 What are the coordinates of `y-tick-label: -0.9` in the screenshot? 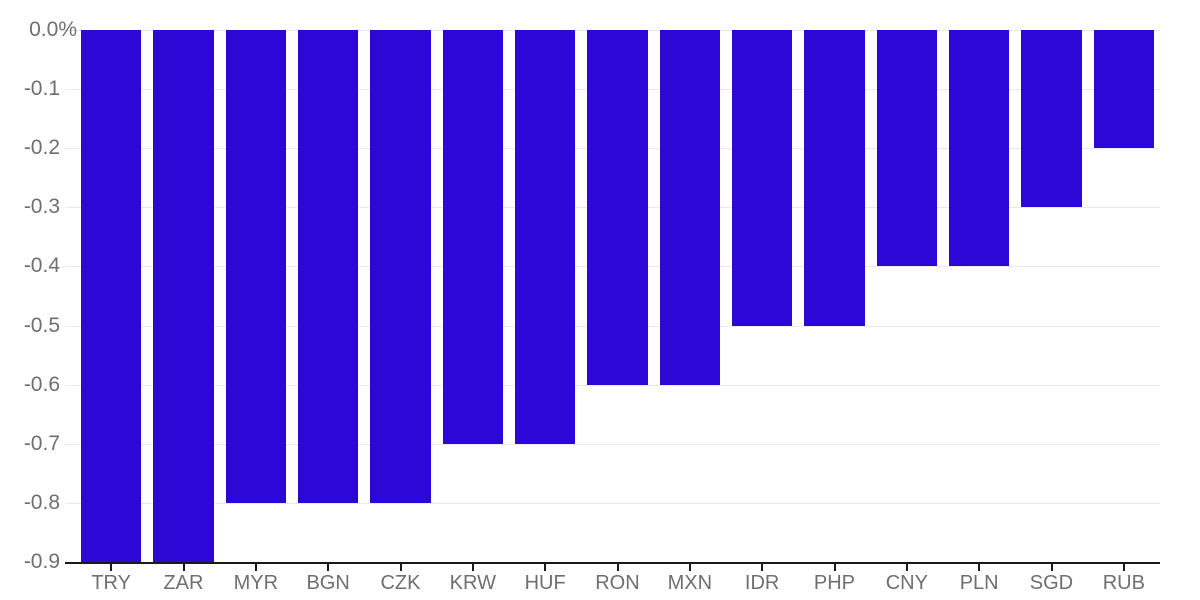 It's located at (41, 561).